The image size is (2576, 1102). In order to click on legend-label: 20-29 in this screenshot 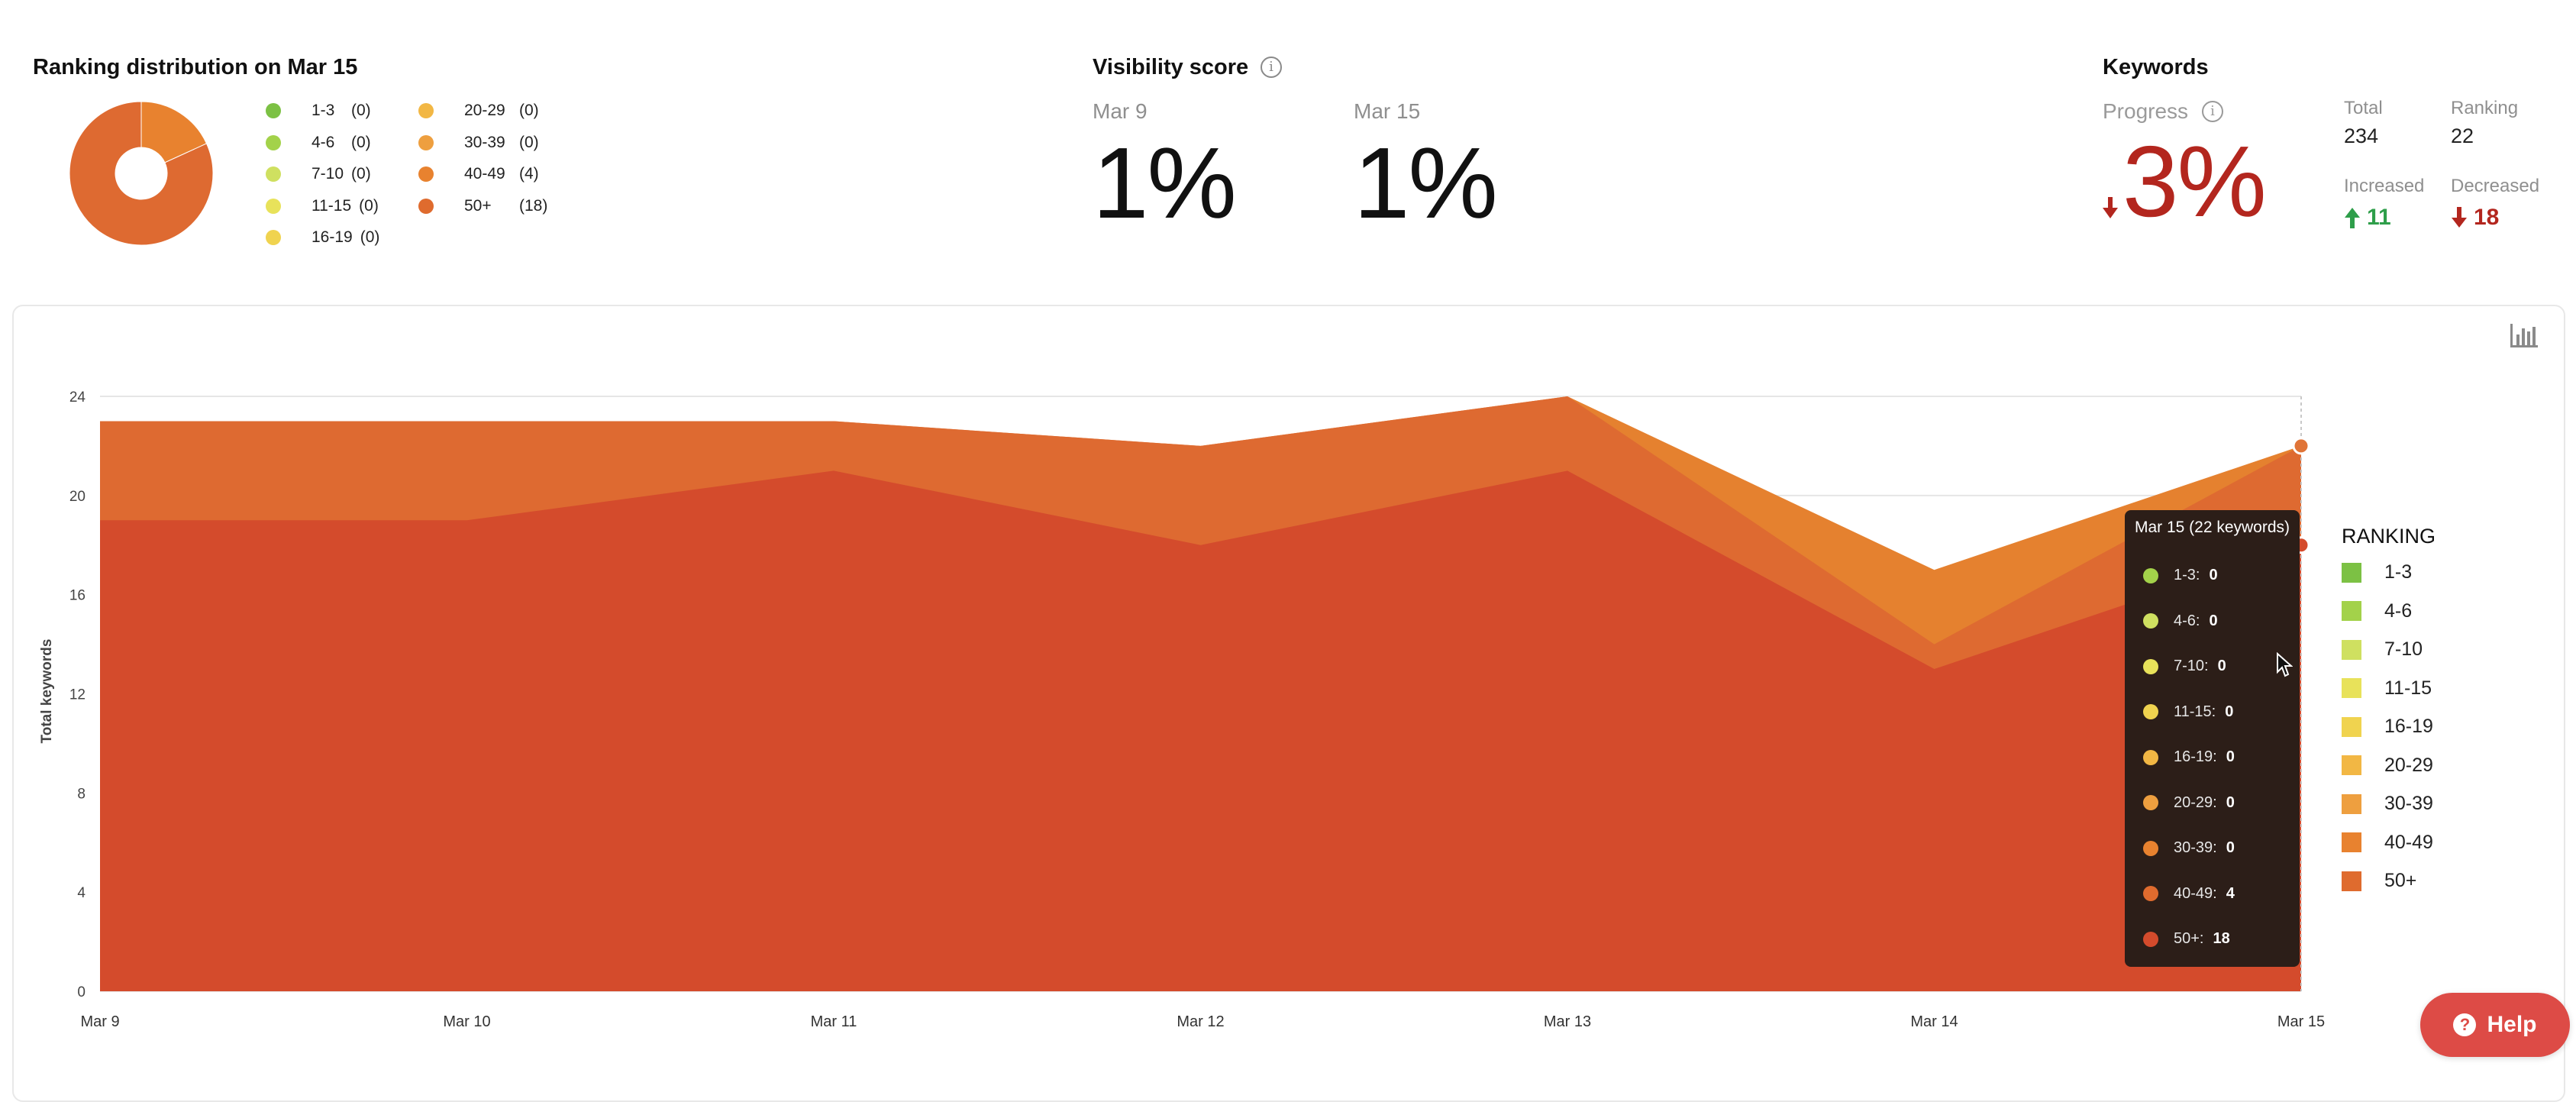, I will do `click(2408, 765)`.